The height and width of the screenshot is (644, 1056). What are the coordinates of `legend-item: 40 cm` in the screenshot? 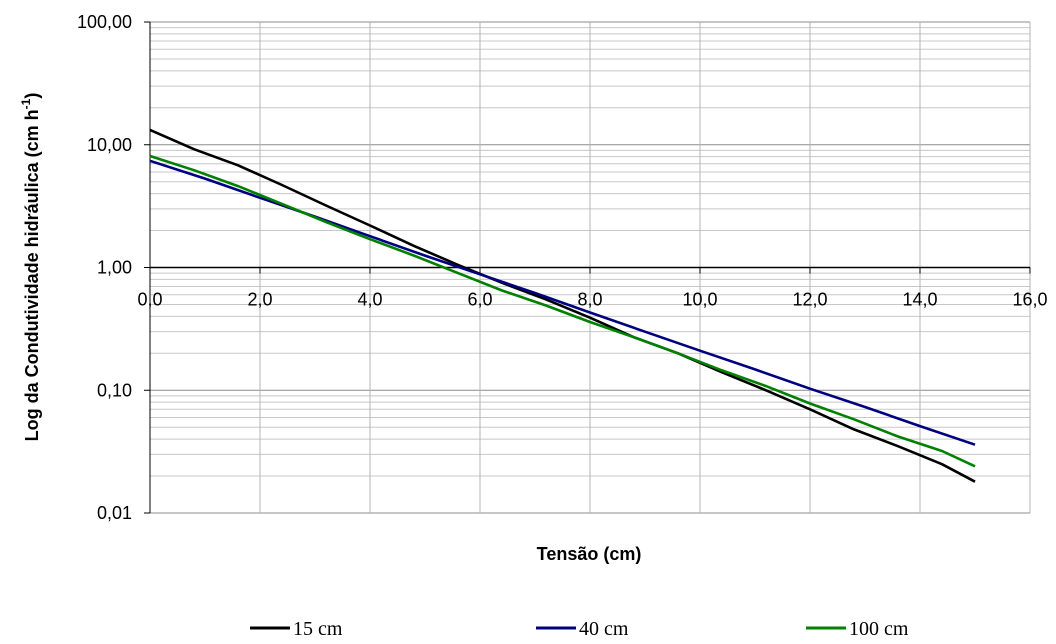 It's located at (582, 629).